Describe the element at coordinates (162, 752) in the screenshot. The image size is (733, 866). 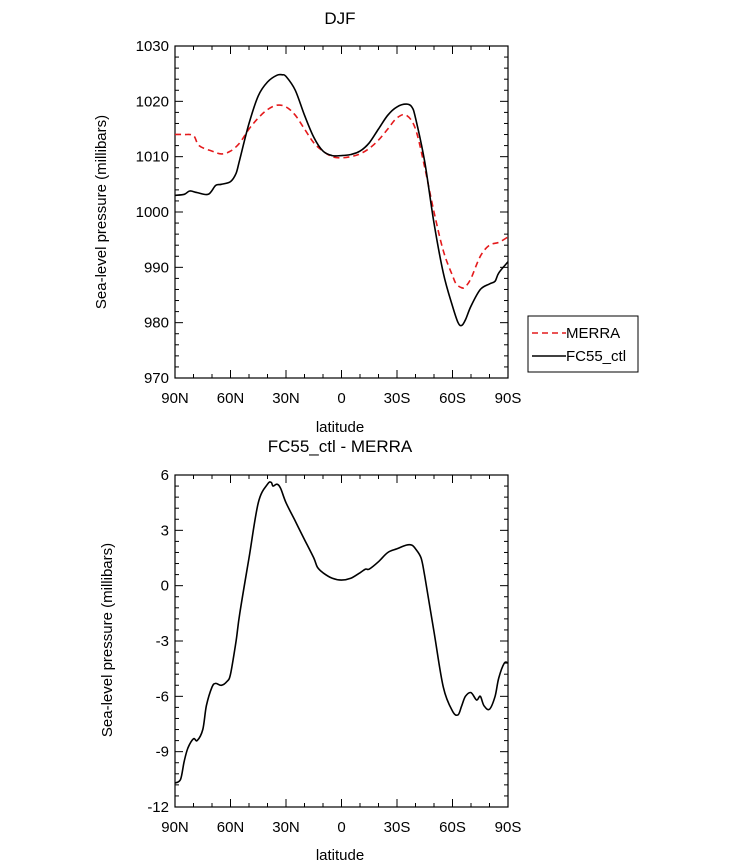
I see `y-tick-label: -9` at that location.